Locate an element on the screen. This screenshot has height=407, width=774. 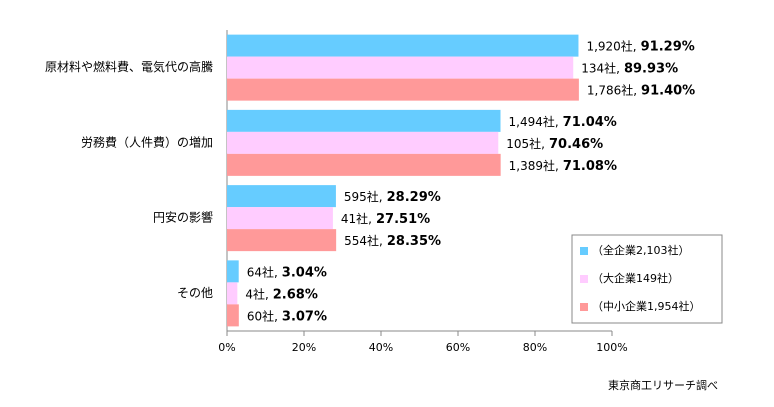
count-label: 1,494社, is located at coordinates (534, 120).